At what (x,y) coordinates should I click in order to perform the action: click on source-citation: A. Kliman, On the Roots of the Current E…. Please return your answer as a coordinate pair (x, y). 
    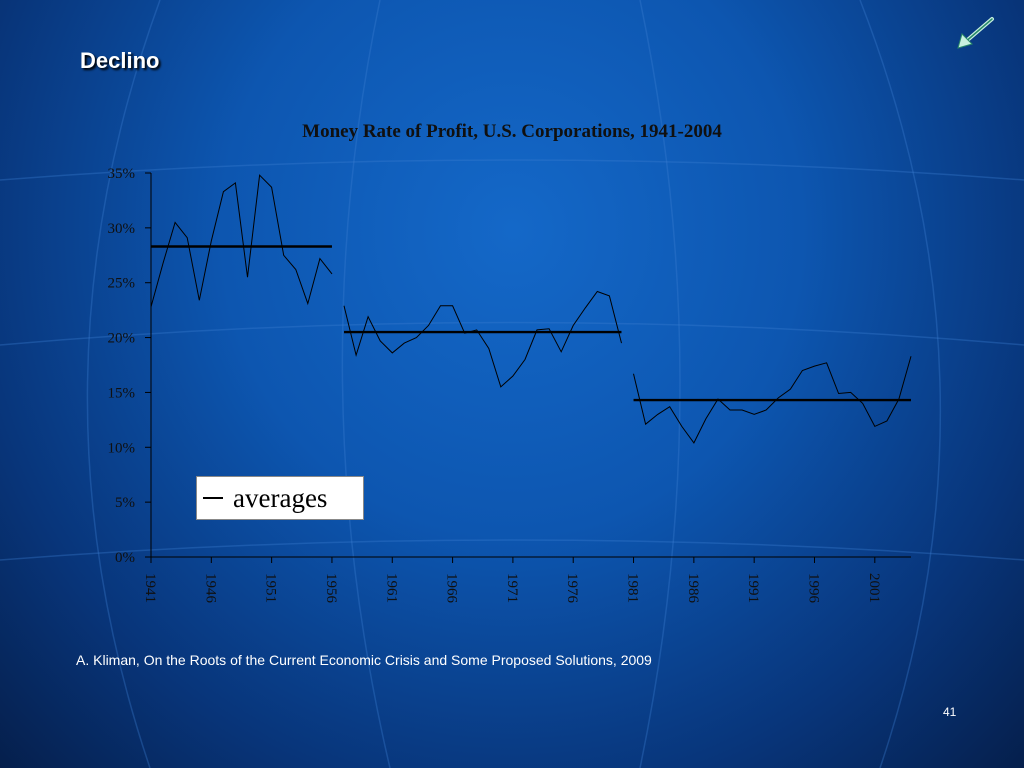
    Looking at the image, I should click on (364, 660).